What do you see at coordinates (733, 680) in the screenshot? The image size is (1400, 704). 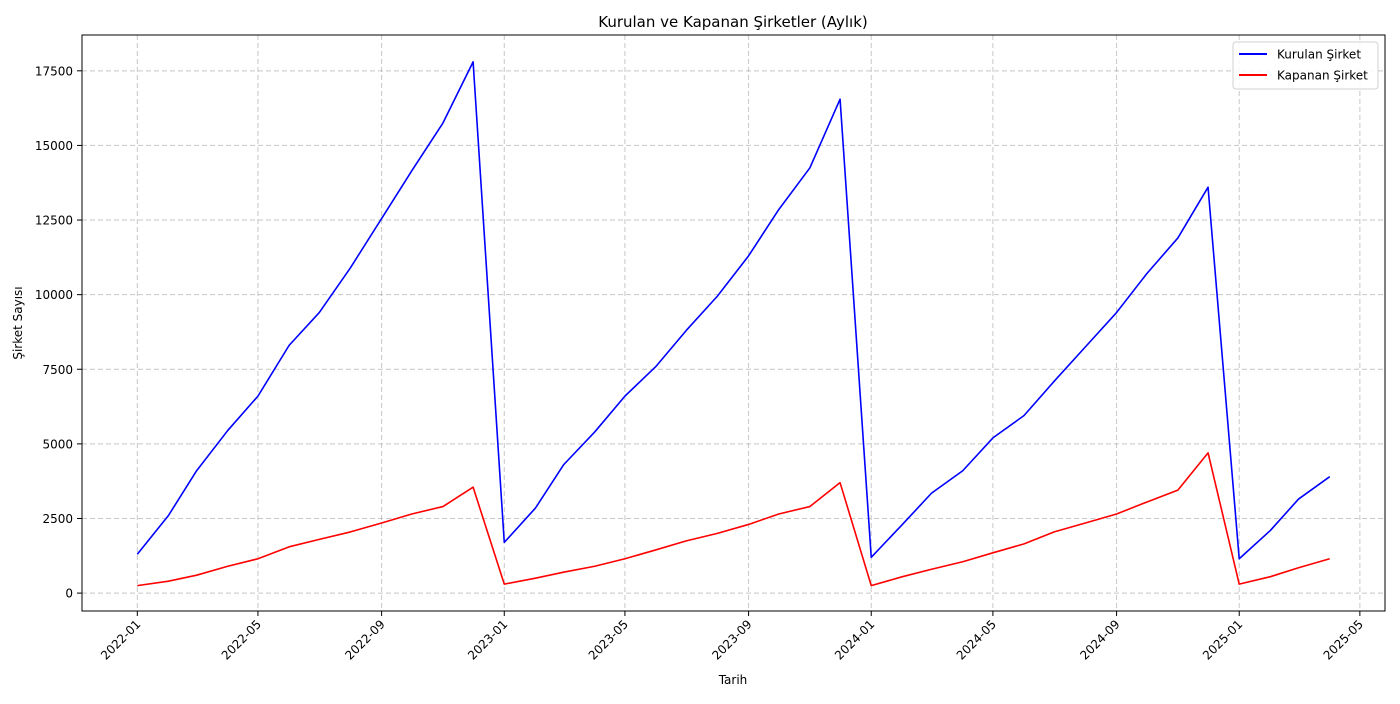 I see `x-axis-label: Tarih` at bounding box center [733, 680].